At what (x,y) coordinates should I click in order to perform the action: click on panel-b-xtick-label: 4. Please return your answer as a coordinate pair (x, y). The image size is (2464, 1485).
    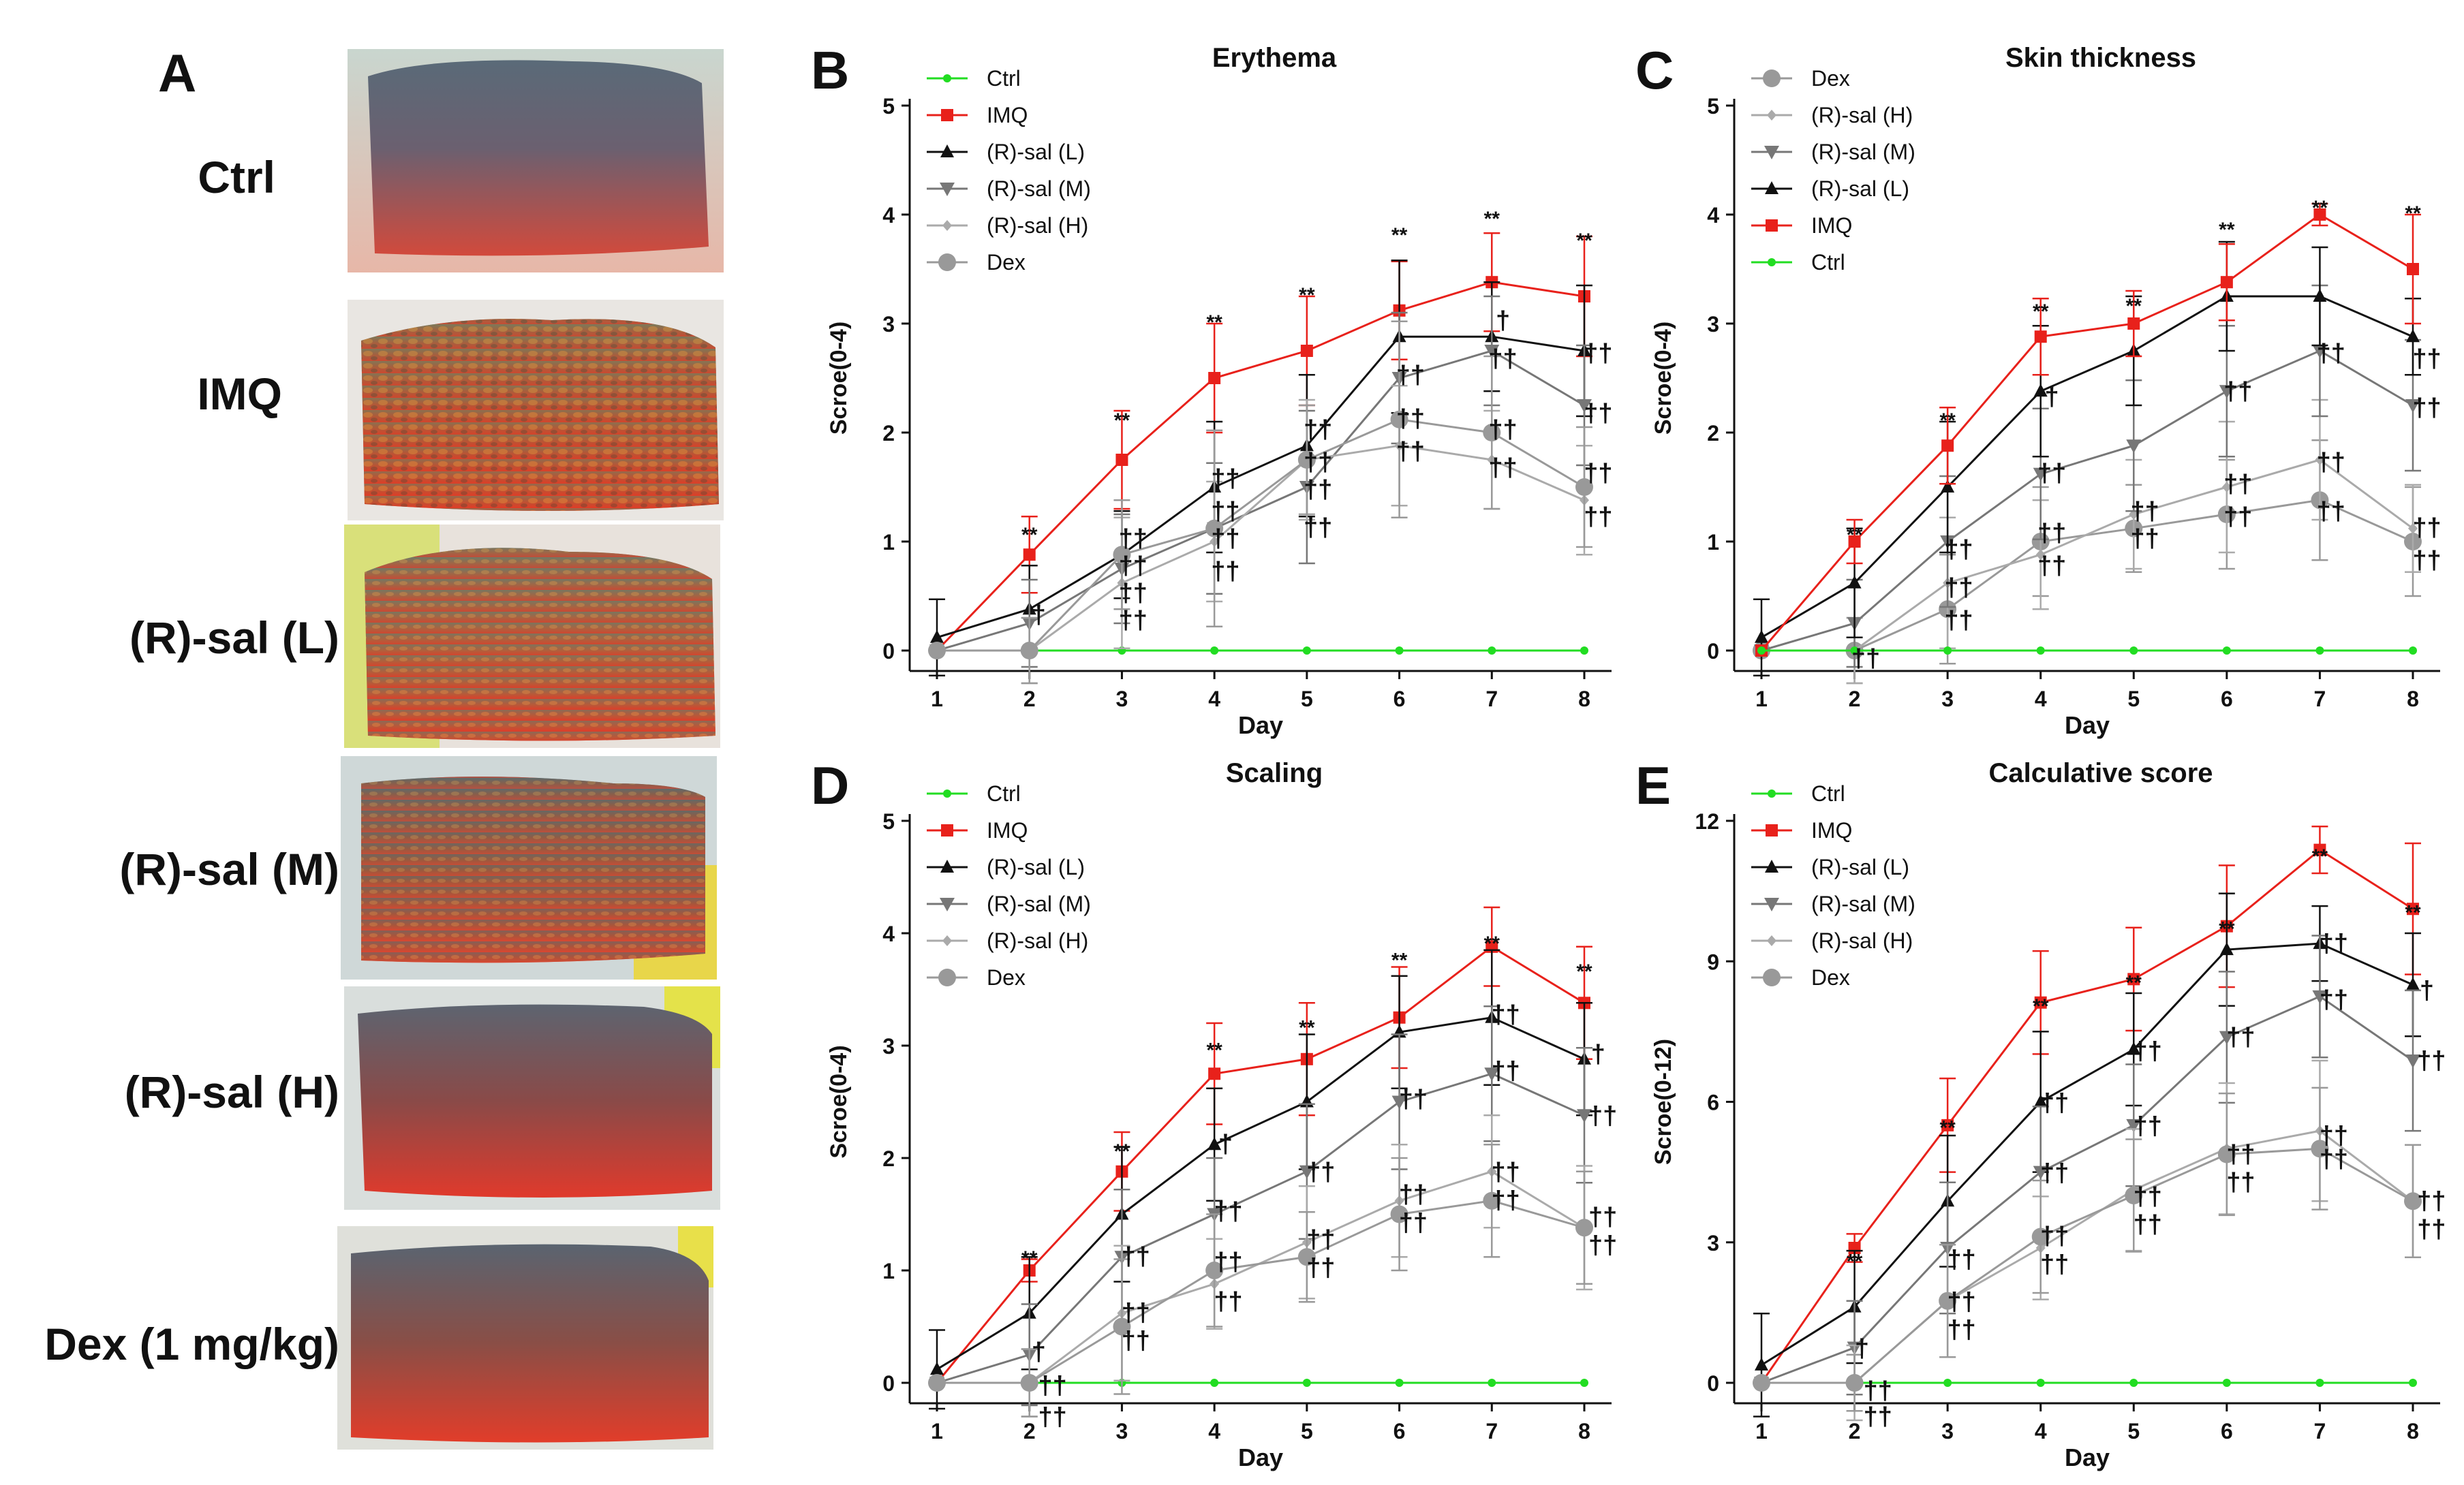
    Looking at the image, I should click on (1214, 699).